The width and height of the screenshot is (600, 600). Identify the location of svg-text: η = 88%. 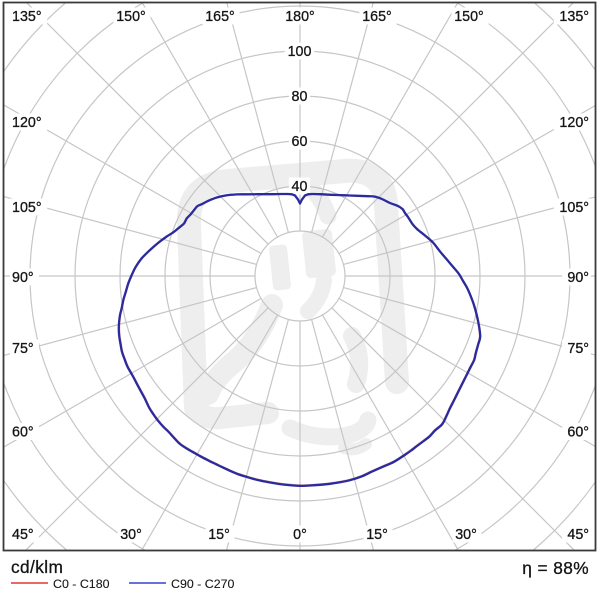
(555, 568).